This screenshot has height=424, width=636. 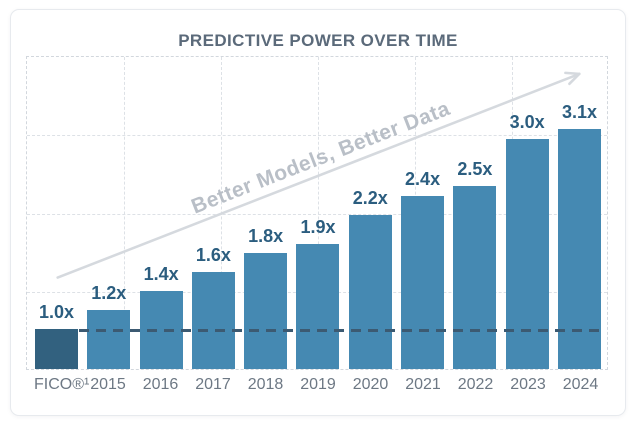 I want to click on bar-value-label: 3.1x, so click(x=579, y=112).